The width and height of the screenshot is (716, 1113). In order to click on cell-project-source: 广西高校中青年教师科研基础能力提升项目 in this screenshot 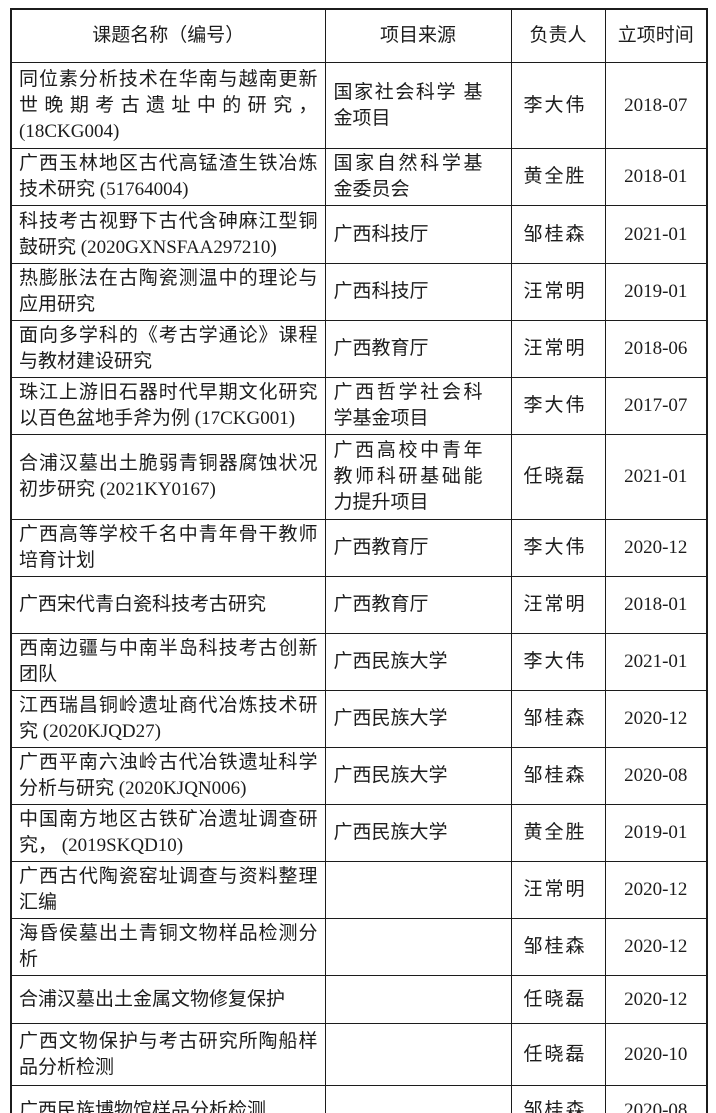, I will do `click(418, 477)`.